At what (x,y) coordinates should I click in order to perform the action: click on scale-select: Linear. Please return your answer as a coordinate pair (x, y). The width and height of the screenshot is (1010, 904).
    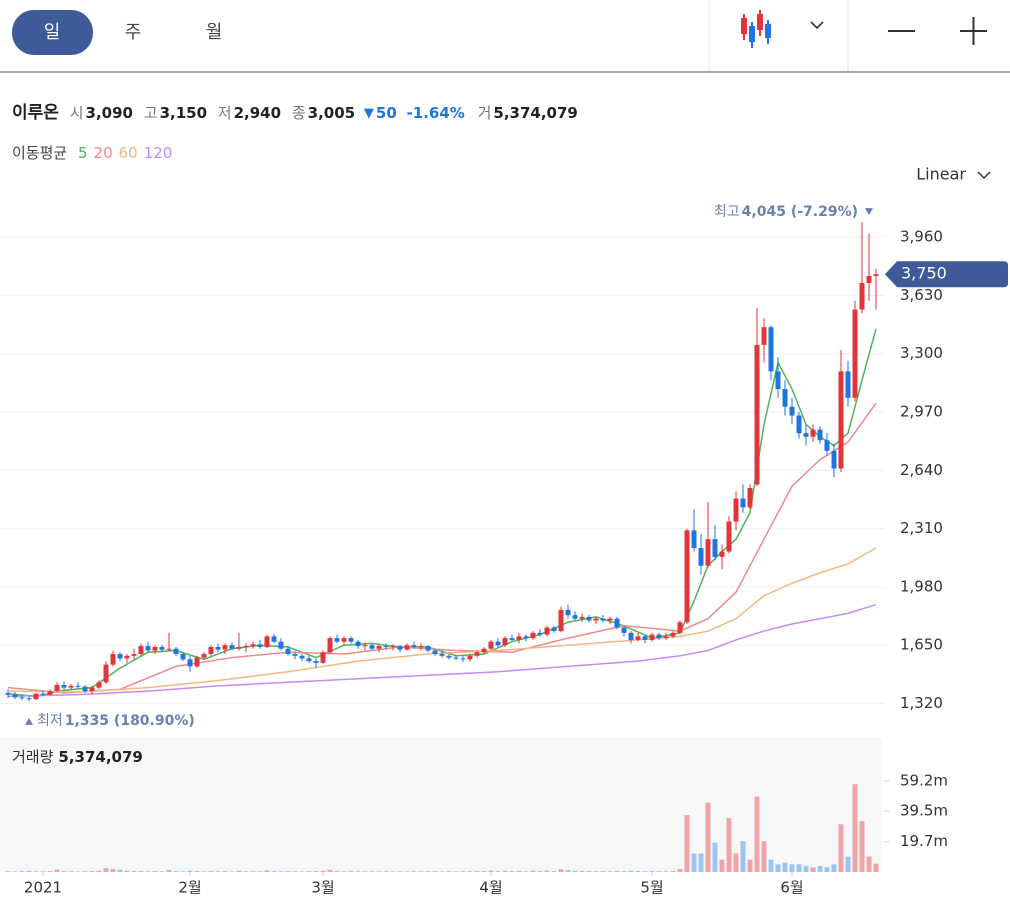
    Looking at the image, I should click on (941, 174).